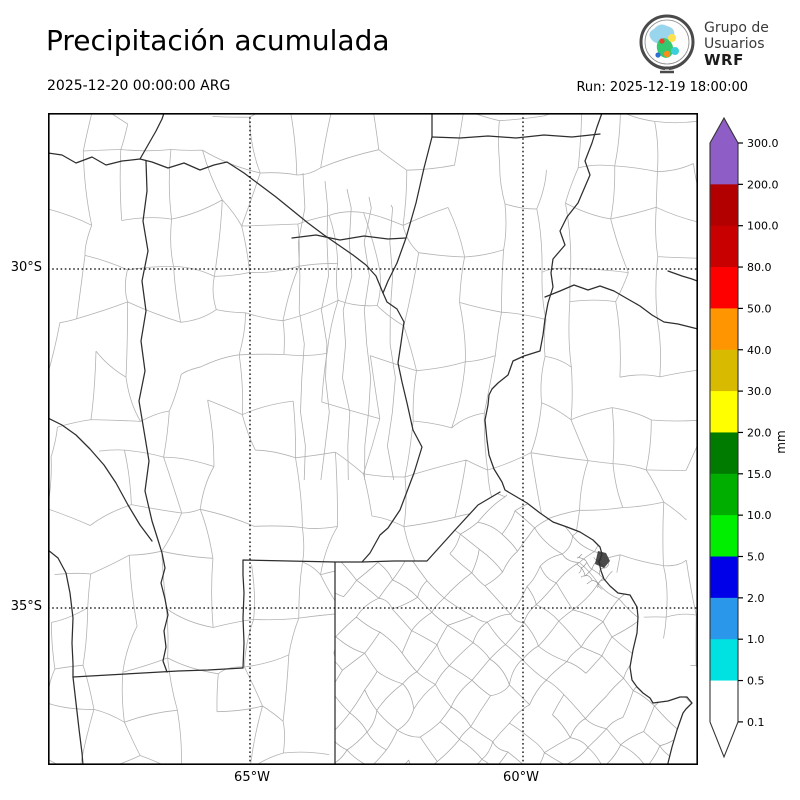 The width and height of the screenshot is (800, 800). Describe the element at coordinates (26, 606) in the screenshot. I see `lat-label-35s: 35°S` at that location.